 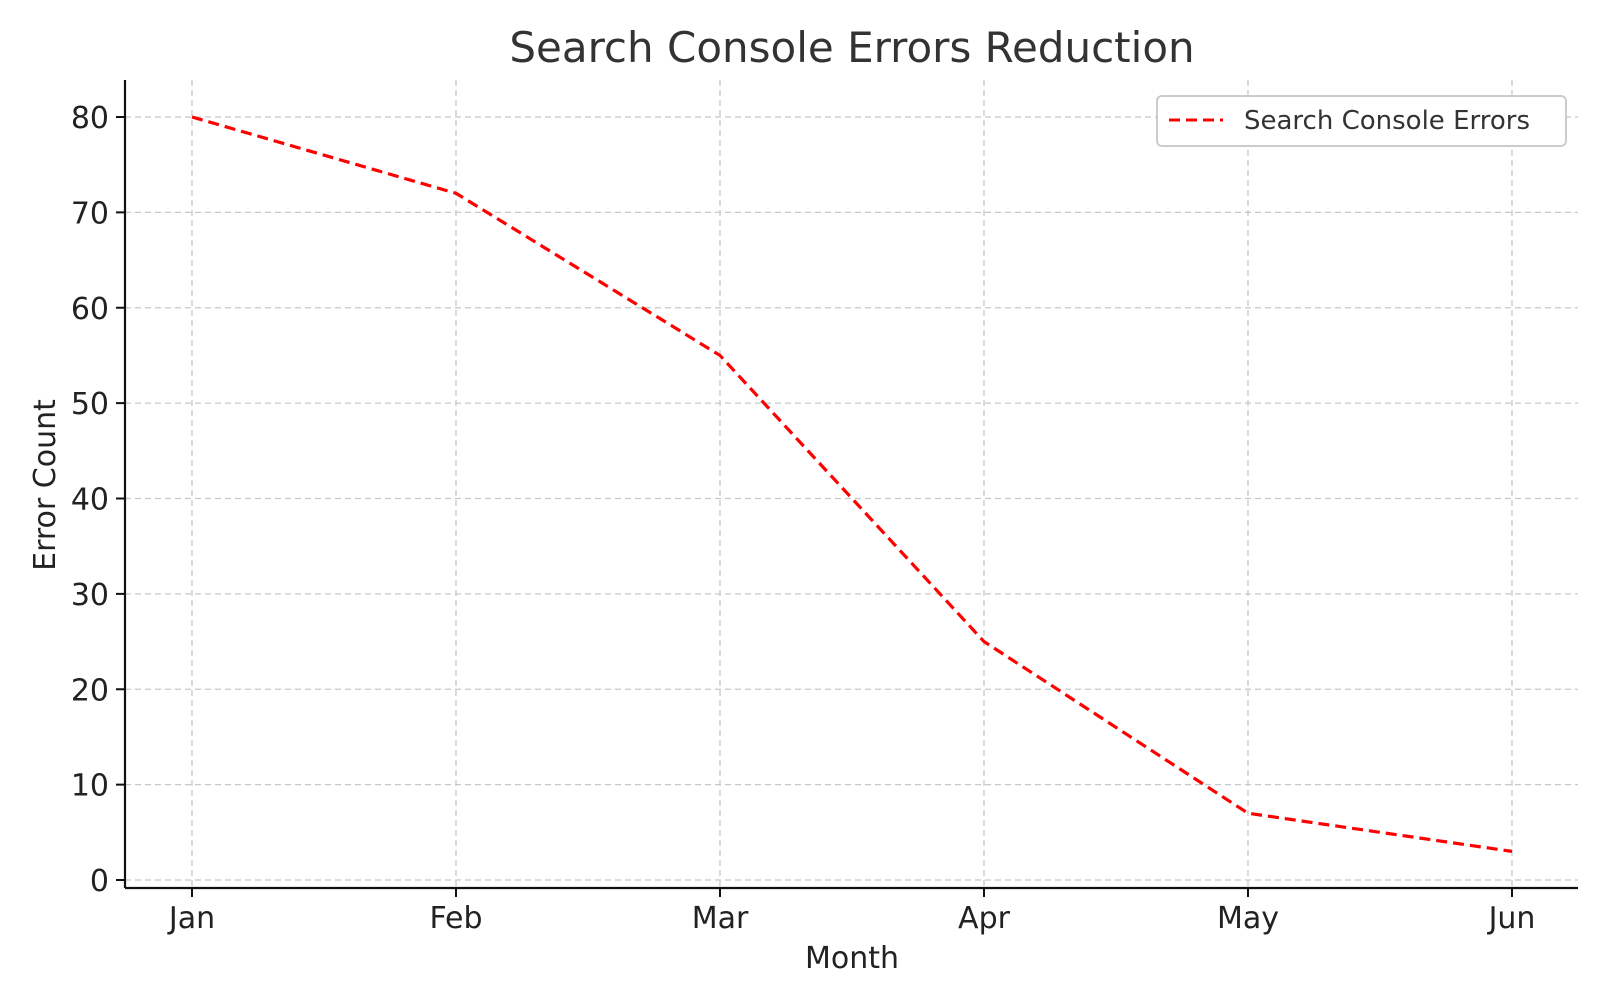 I want to click on legend: Search Console Errors, so click(x=1361, y=121).